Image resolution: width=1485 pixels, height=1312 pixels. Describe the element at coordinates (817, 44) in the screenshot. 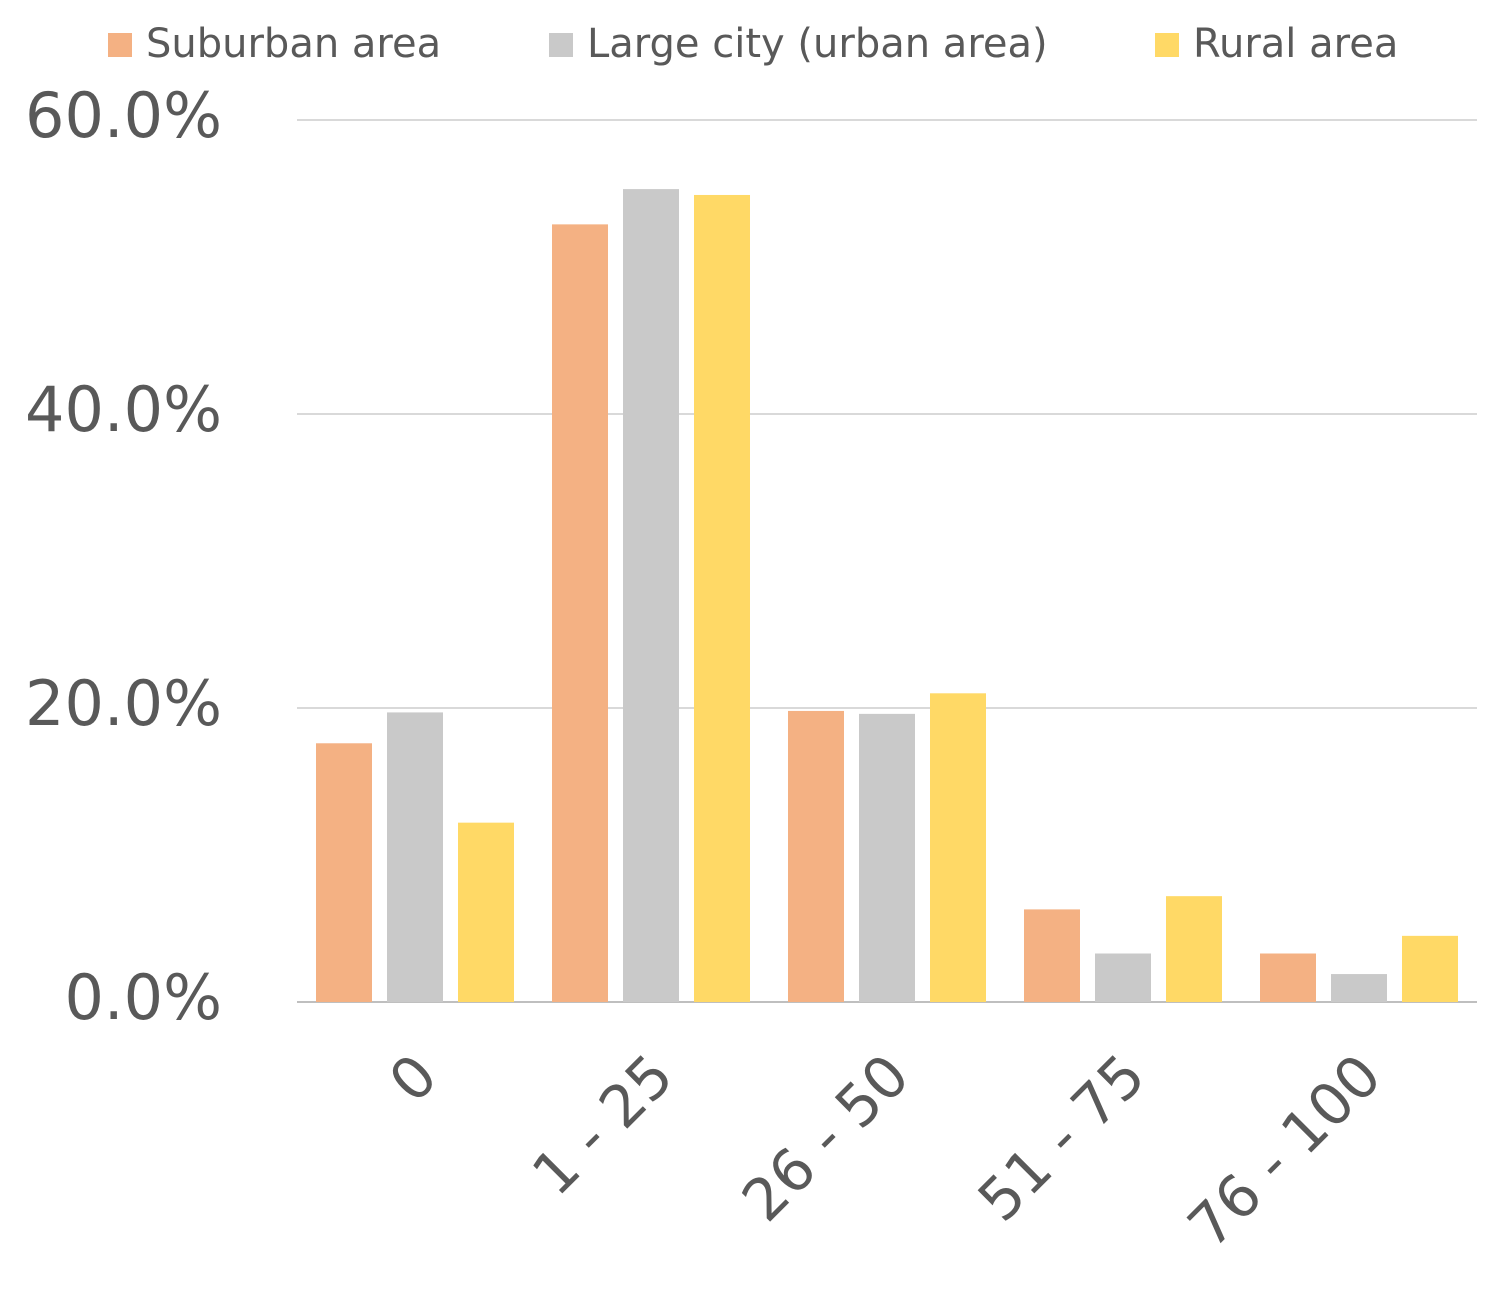

I see `legend-label: Large city (urban area)` at that location.